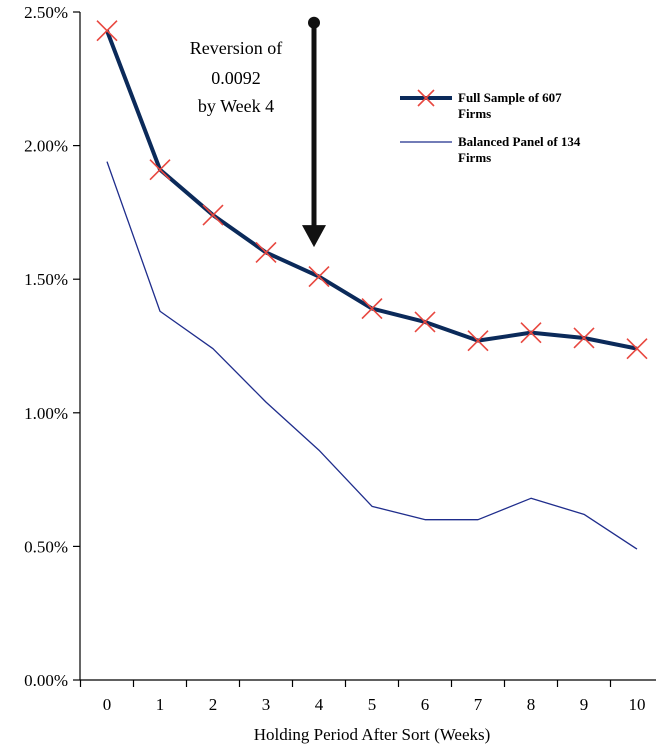 The height and width of the screenshot is (748, 656). Describe the element at coordinates (107, 704) in the screenshot. I see `x-tick-label: 0` at that location.